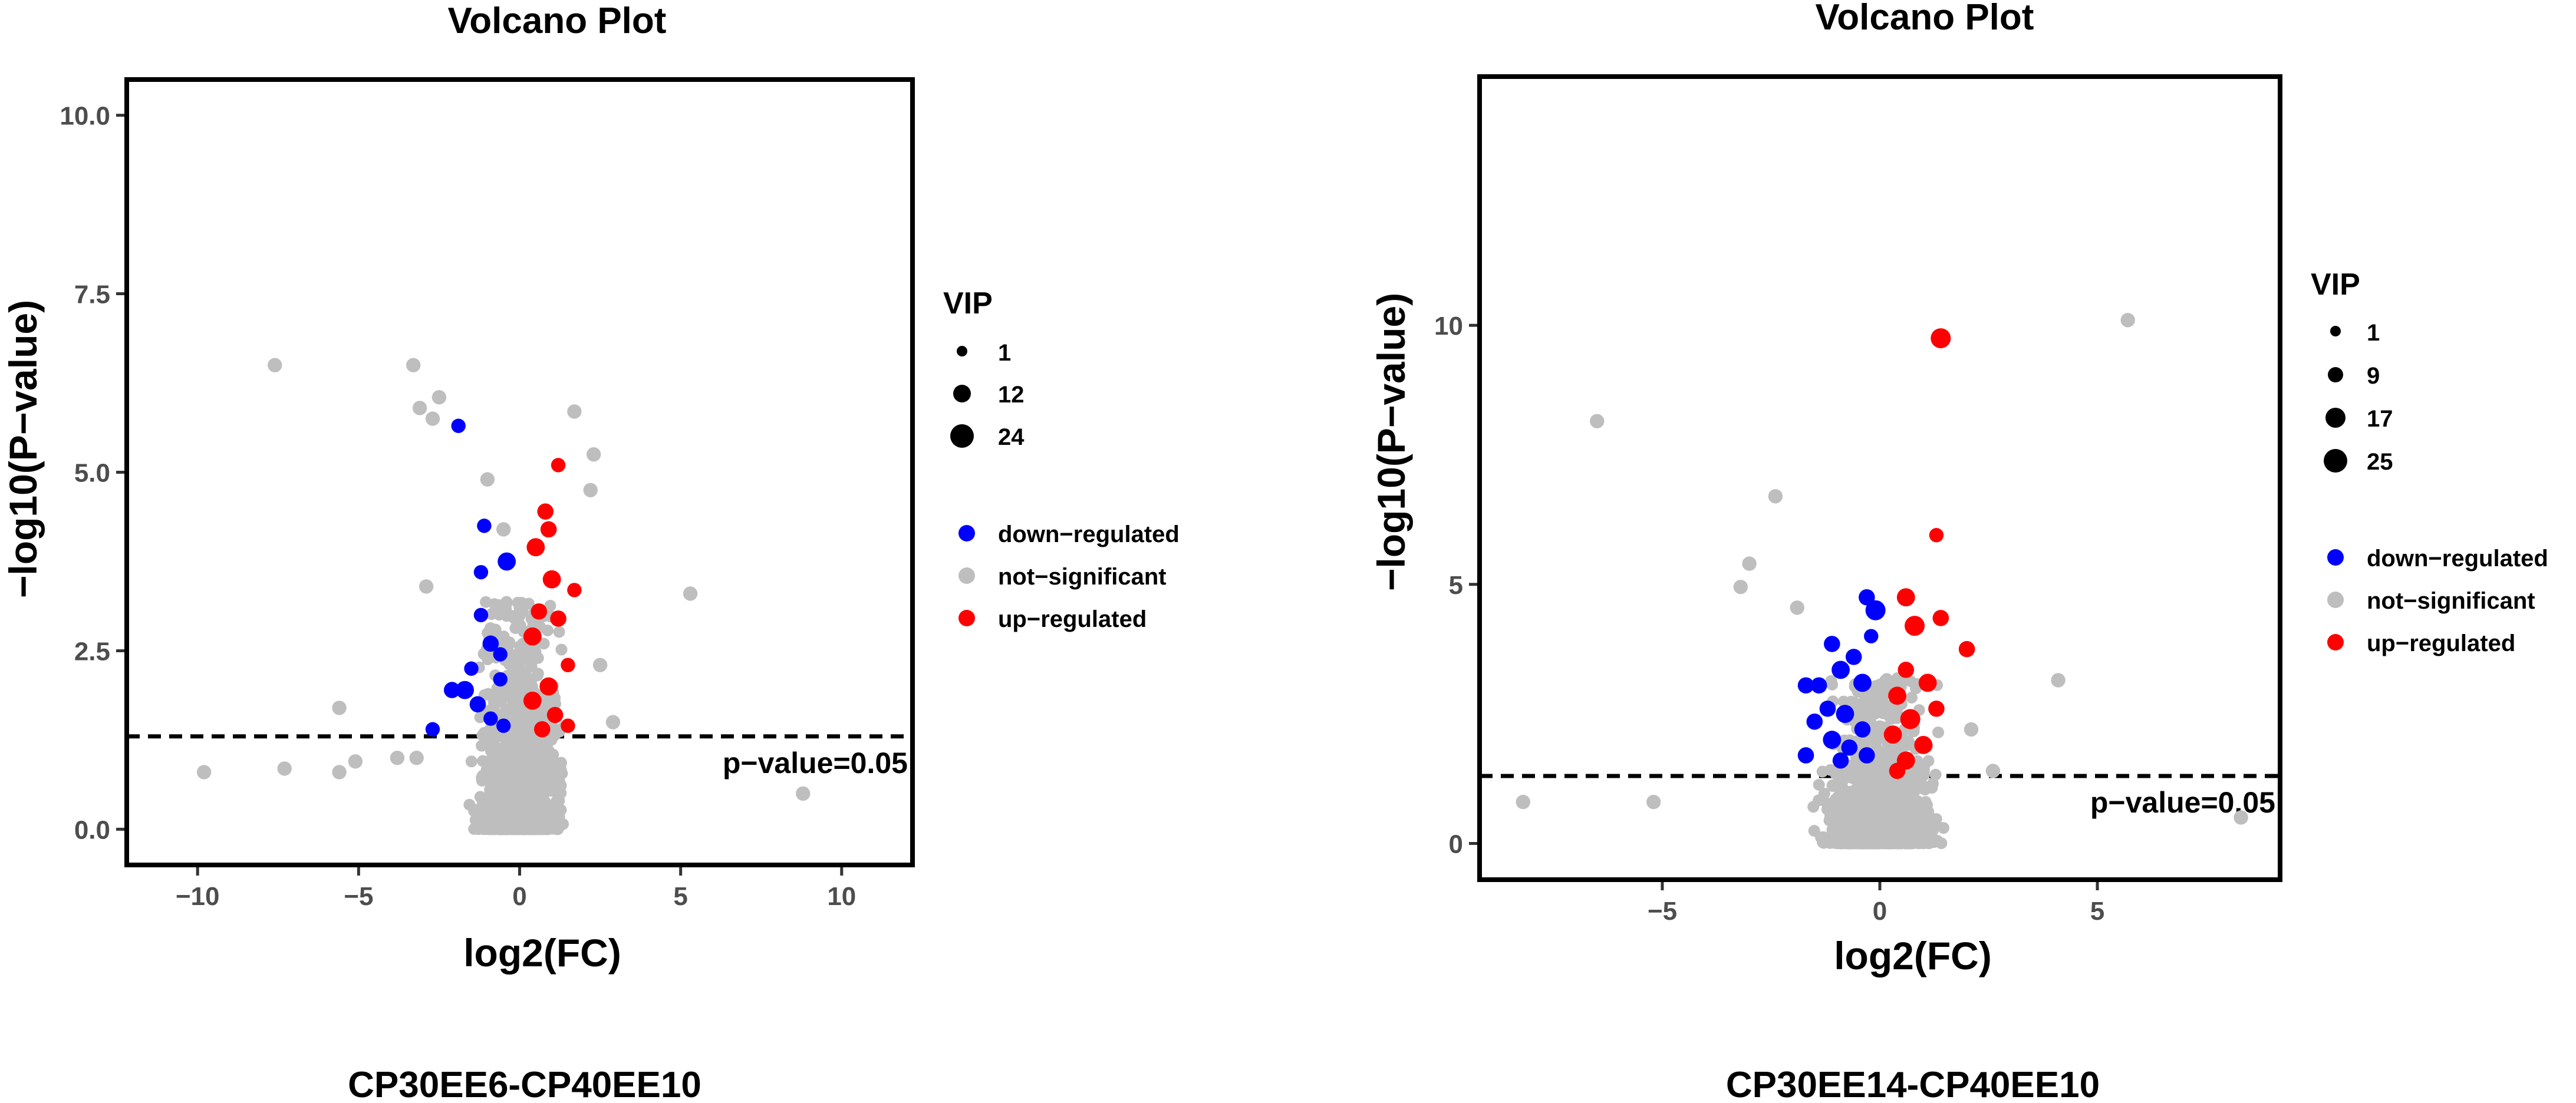  I want to click on legend-label-down: down−regulated, so click(2457, 559).